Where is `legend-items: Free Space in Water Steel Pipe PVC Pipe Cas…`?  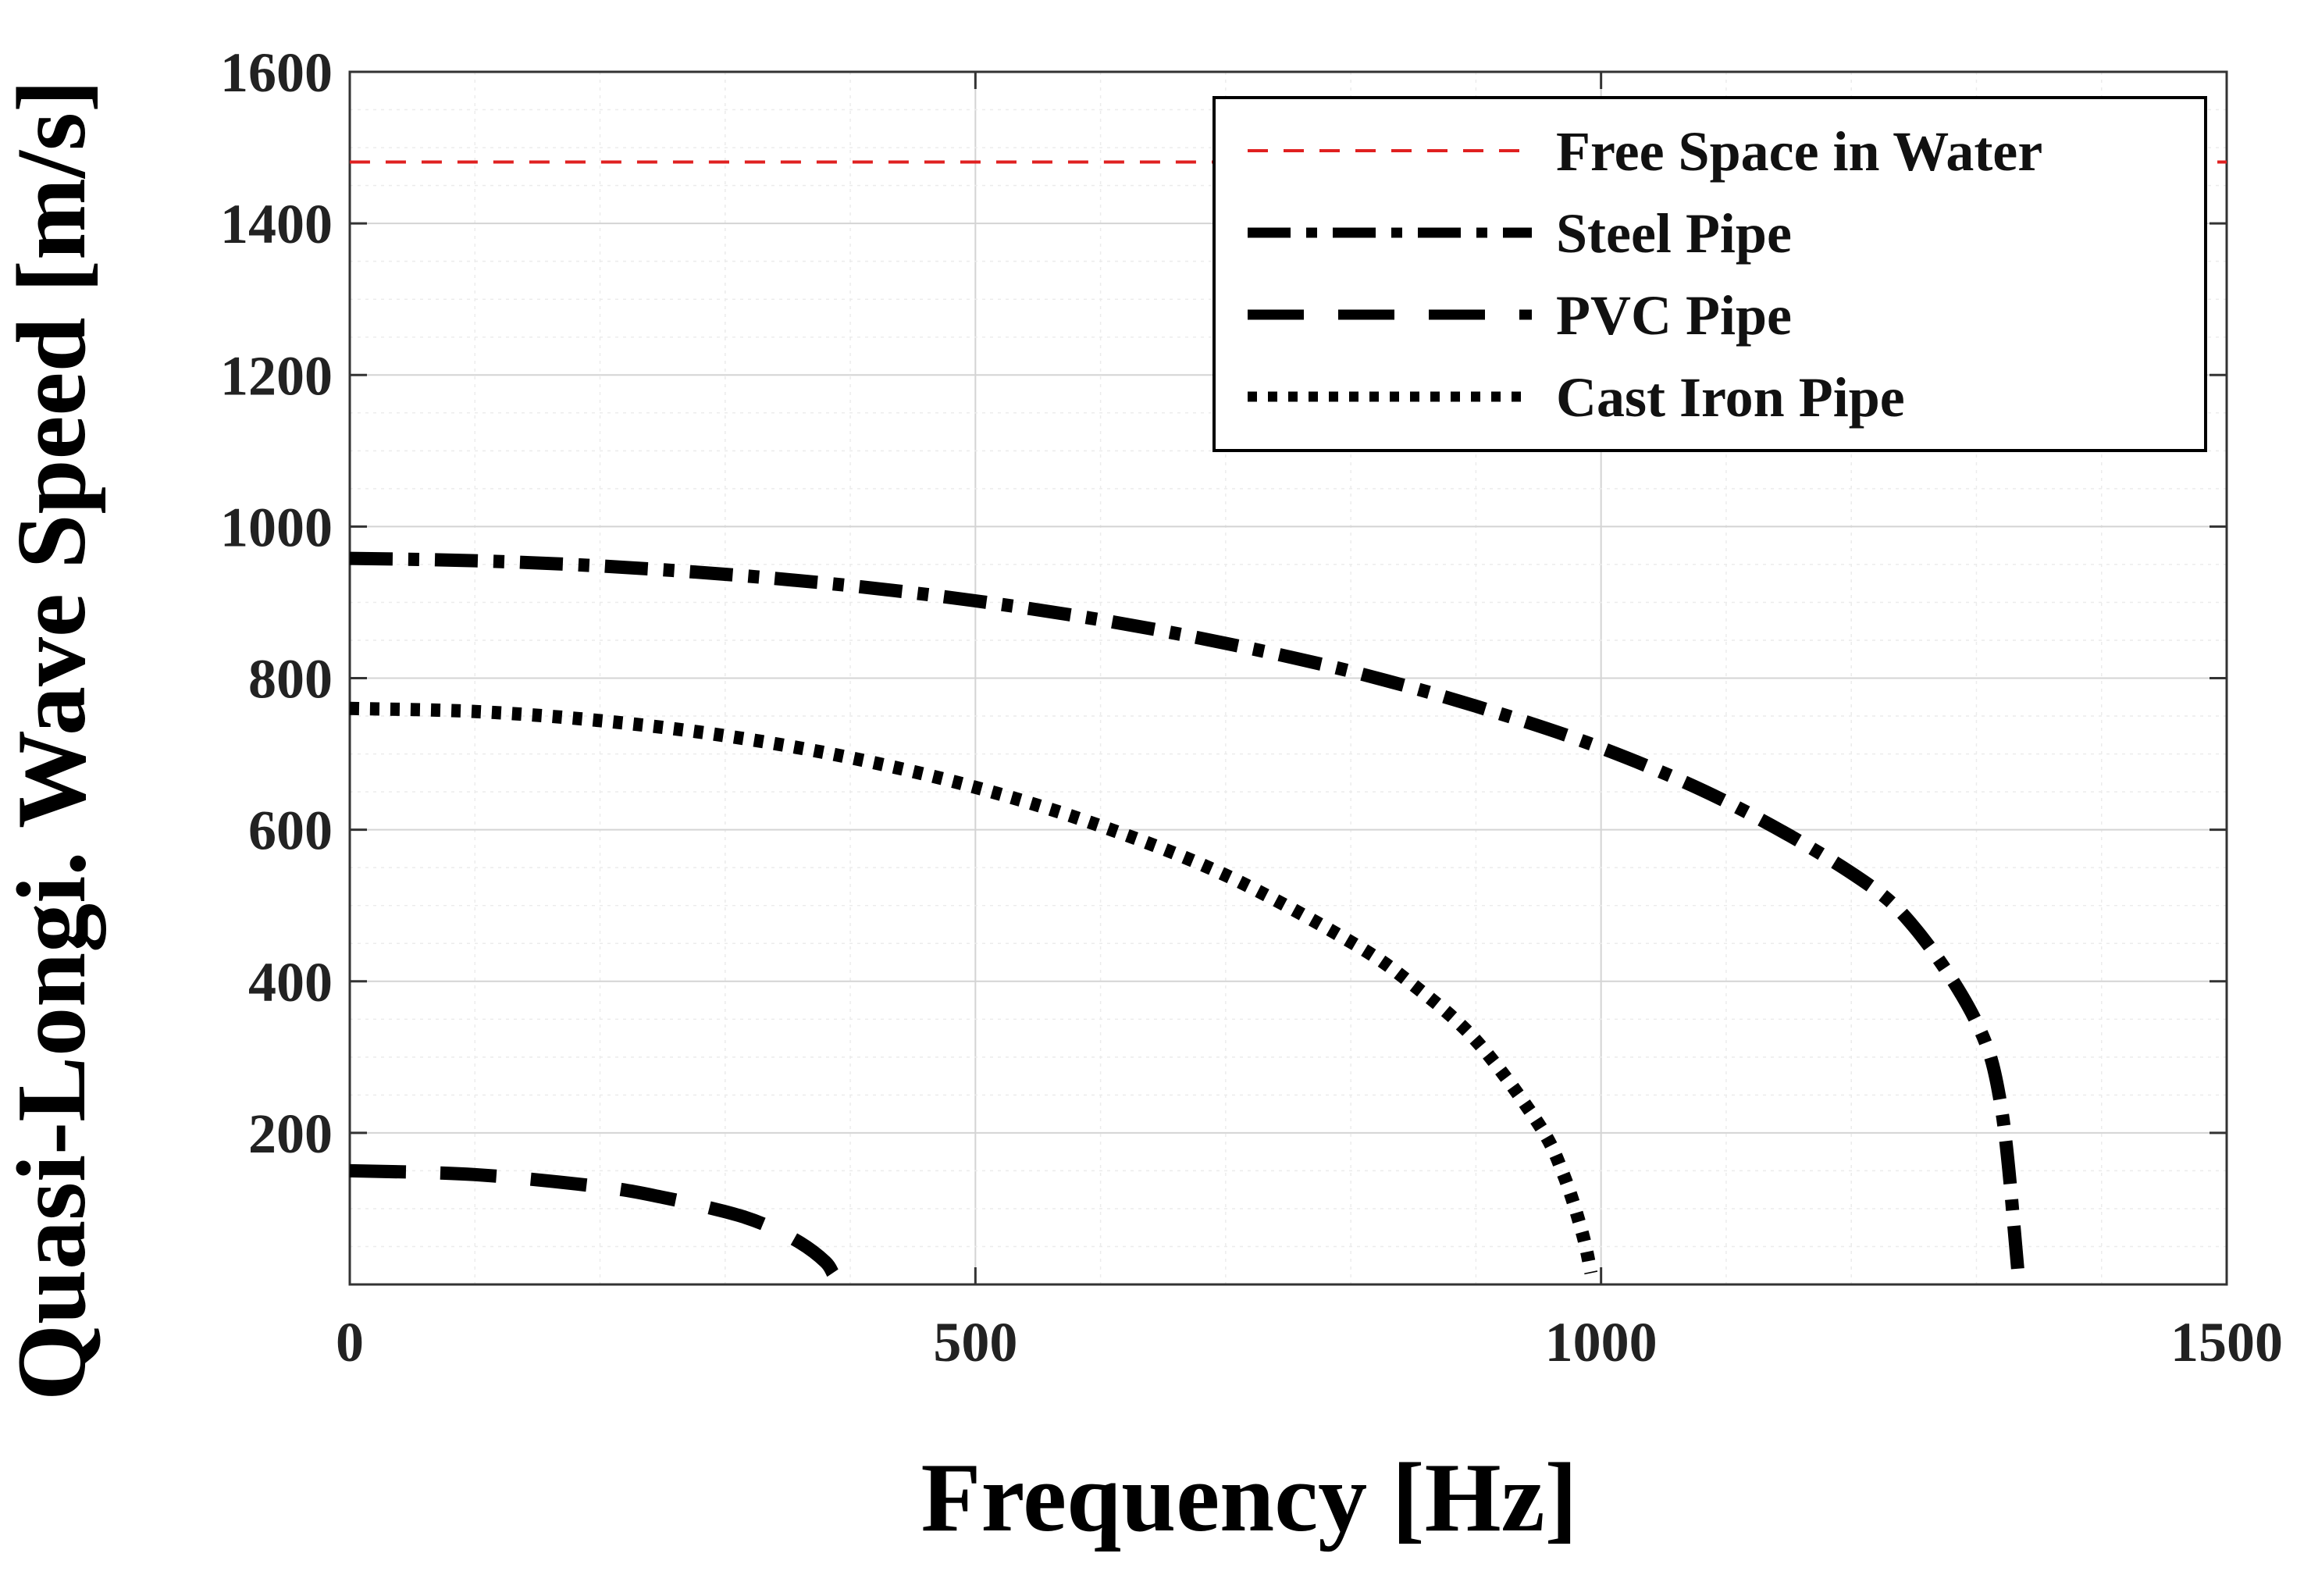
legend-items: Free Space in Water Steel Pipe PVC Pipe Cas… is located at coordinates (1645, 274).